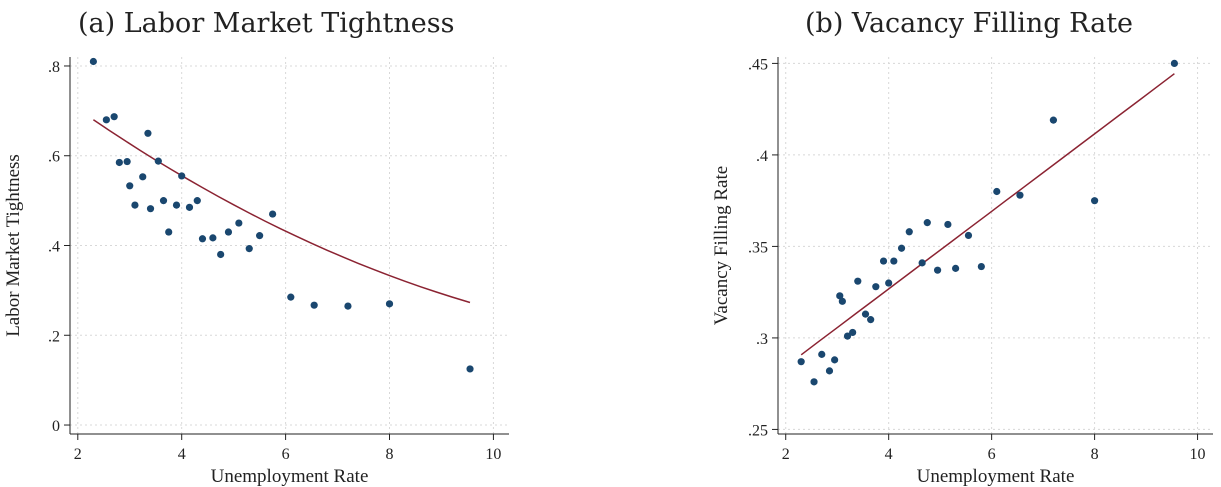 The height and width of the screenshot is (487, 1221). I want to click on panel-b-title: (b) Vacancy Filling Rate, so click(969, 23).